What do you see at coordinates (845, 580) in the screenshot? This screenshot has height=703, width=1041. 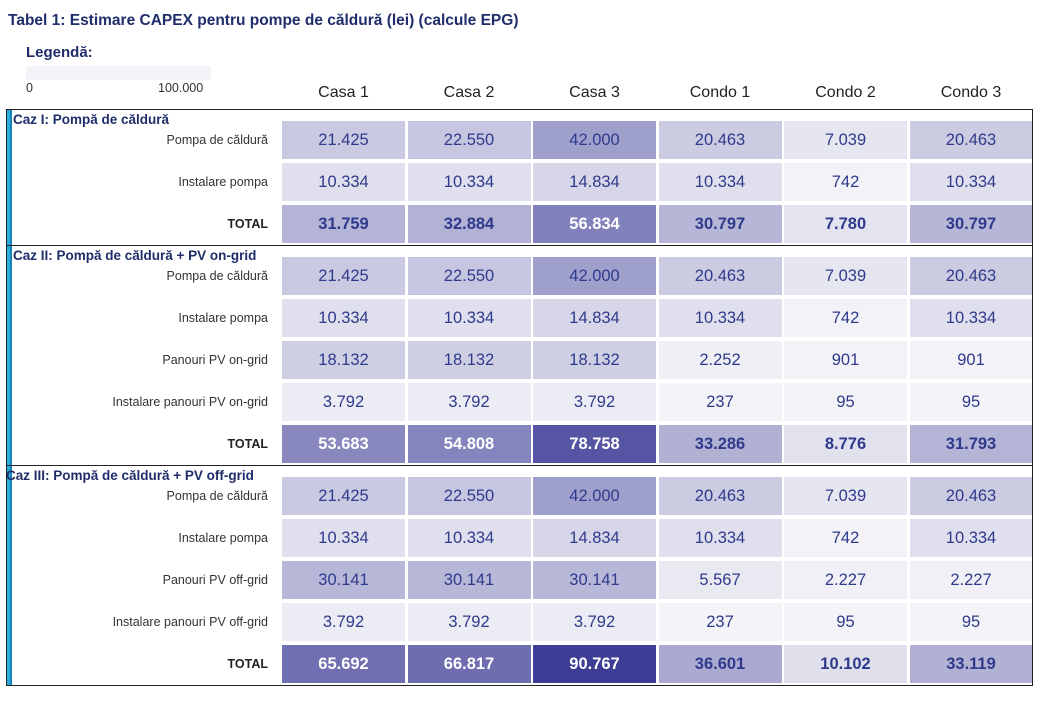 I see `heatmap-cell: 2.227` at bounding box center [845, 580].